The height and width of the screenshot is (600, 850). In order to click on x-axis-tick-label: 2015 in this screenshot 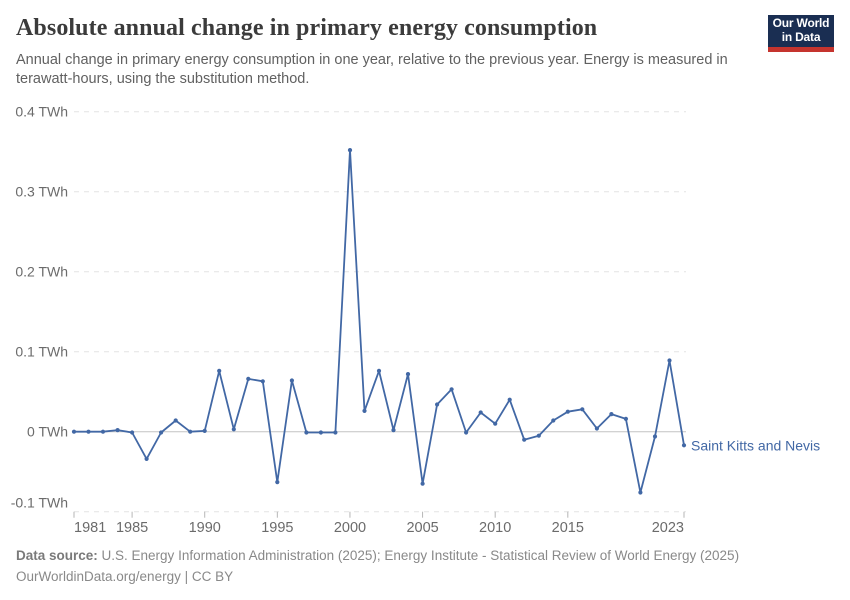, I will do `click(568, 528)`.